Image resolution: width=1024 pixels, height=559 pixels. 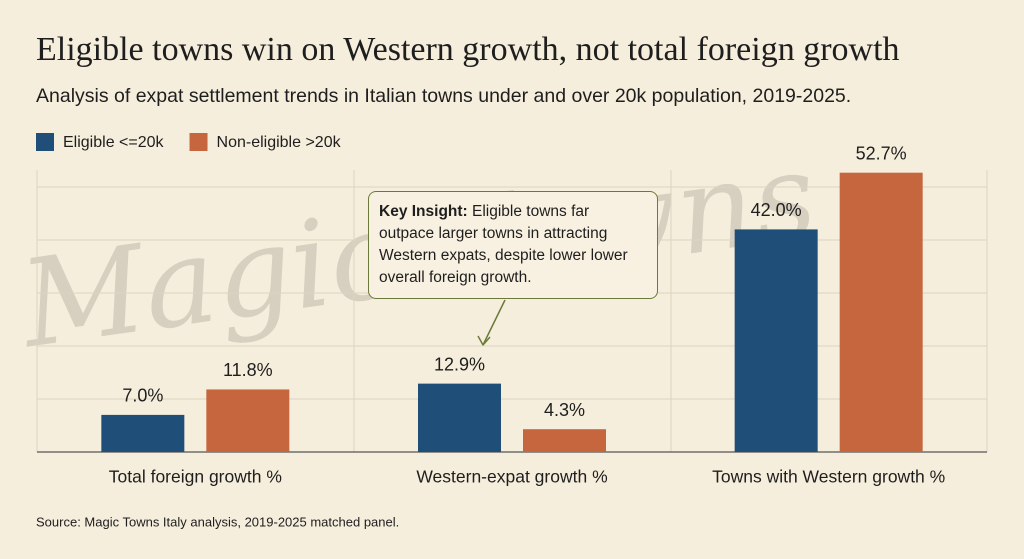 I want to click on value-label: 11.8%, so click(x=248, y=370).